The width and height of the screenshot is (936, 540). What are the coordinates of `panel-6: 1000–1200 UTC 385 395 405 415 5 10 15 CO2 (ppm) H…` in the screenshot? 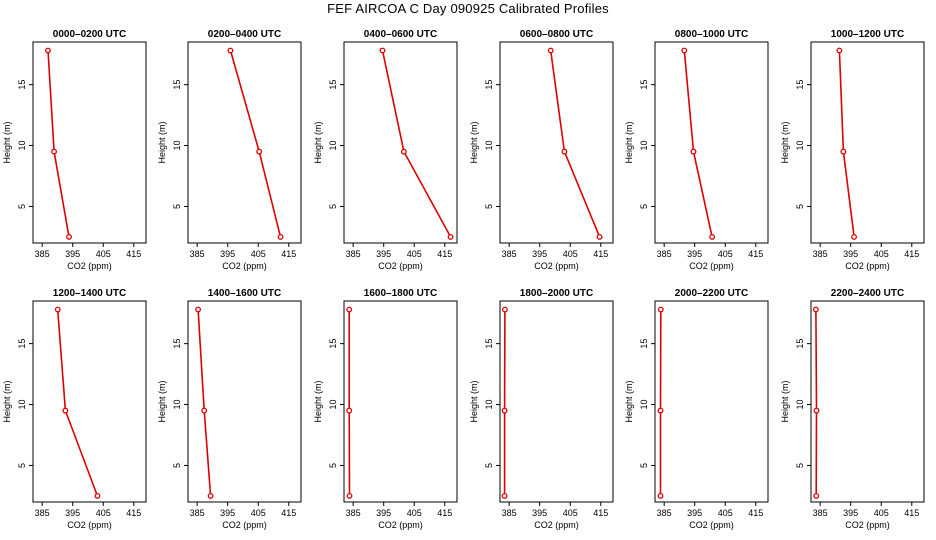 It's located at (852, 150).